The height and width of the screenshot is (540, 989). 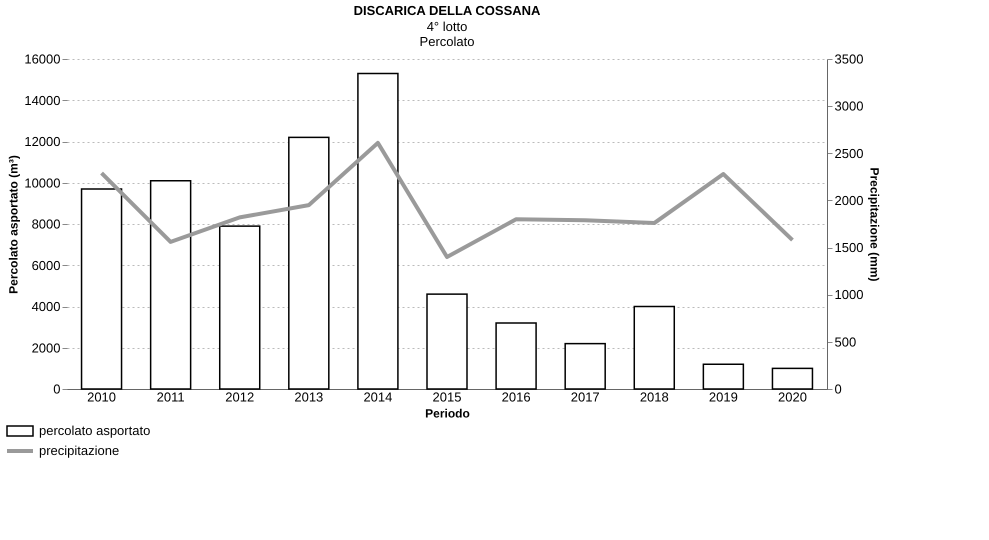 What do you see at coordinates (838, 389) in the screenshot?
I see `y2-tick-label: 0` at bounding box center [838, 389].